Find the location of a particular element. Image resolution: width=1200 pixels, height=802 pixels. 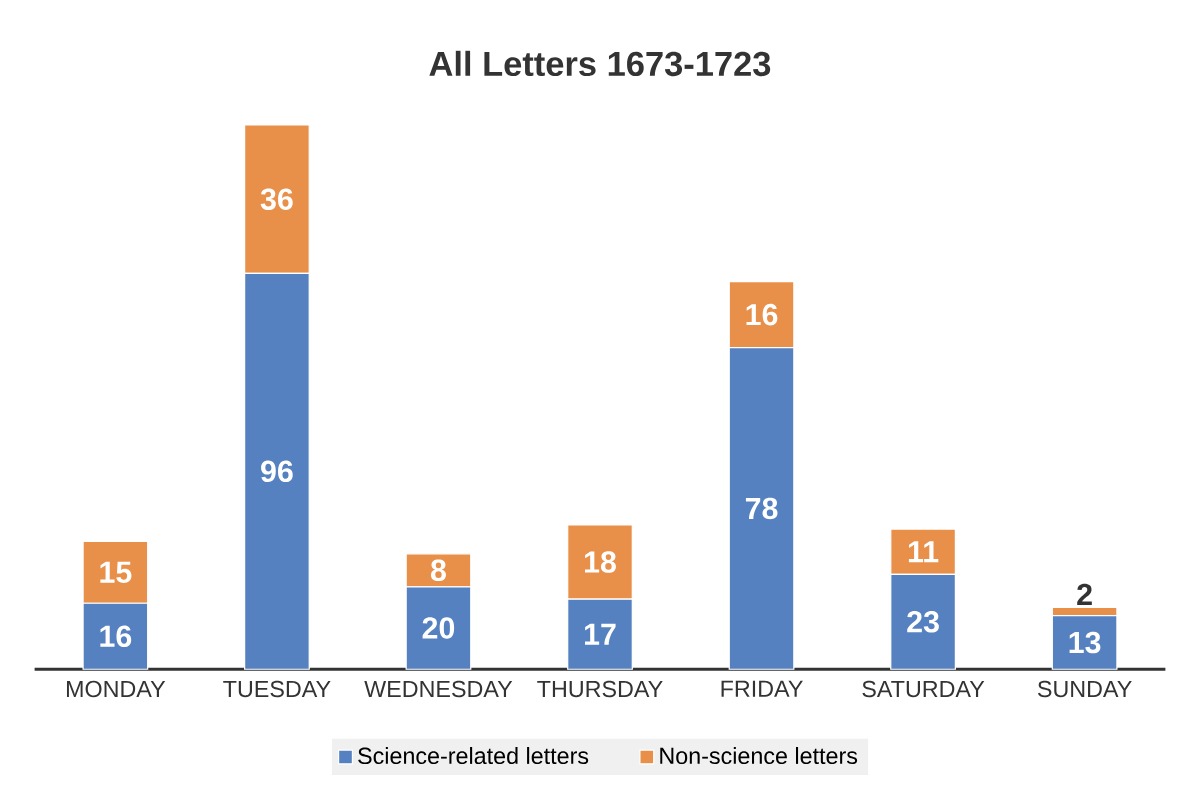

x-tick-label: THURSDAY is located at coordinates (600, 689).